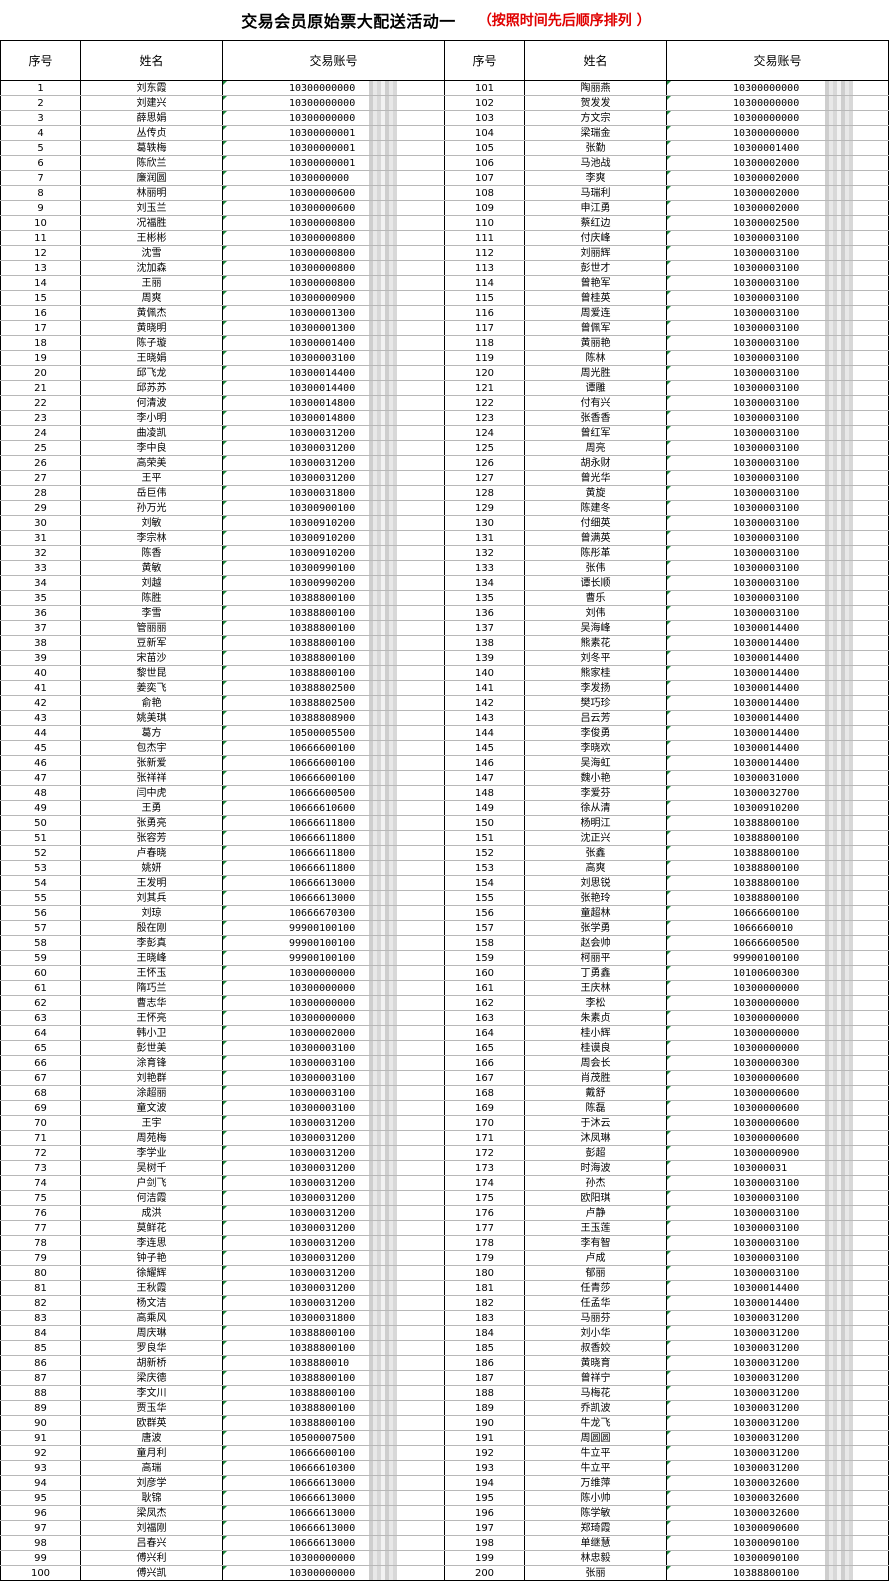 The width and height of the screenshot is (892, 1581). What do you see at coordinates (444, 1198) in the screenshot?
I see `table-row: 75 何洁霞 10300031200 175 欧阳琪 10300003100` at bounding box center [444, 1198].